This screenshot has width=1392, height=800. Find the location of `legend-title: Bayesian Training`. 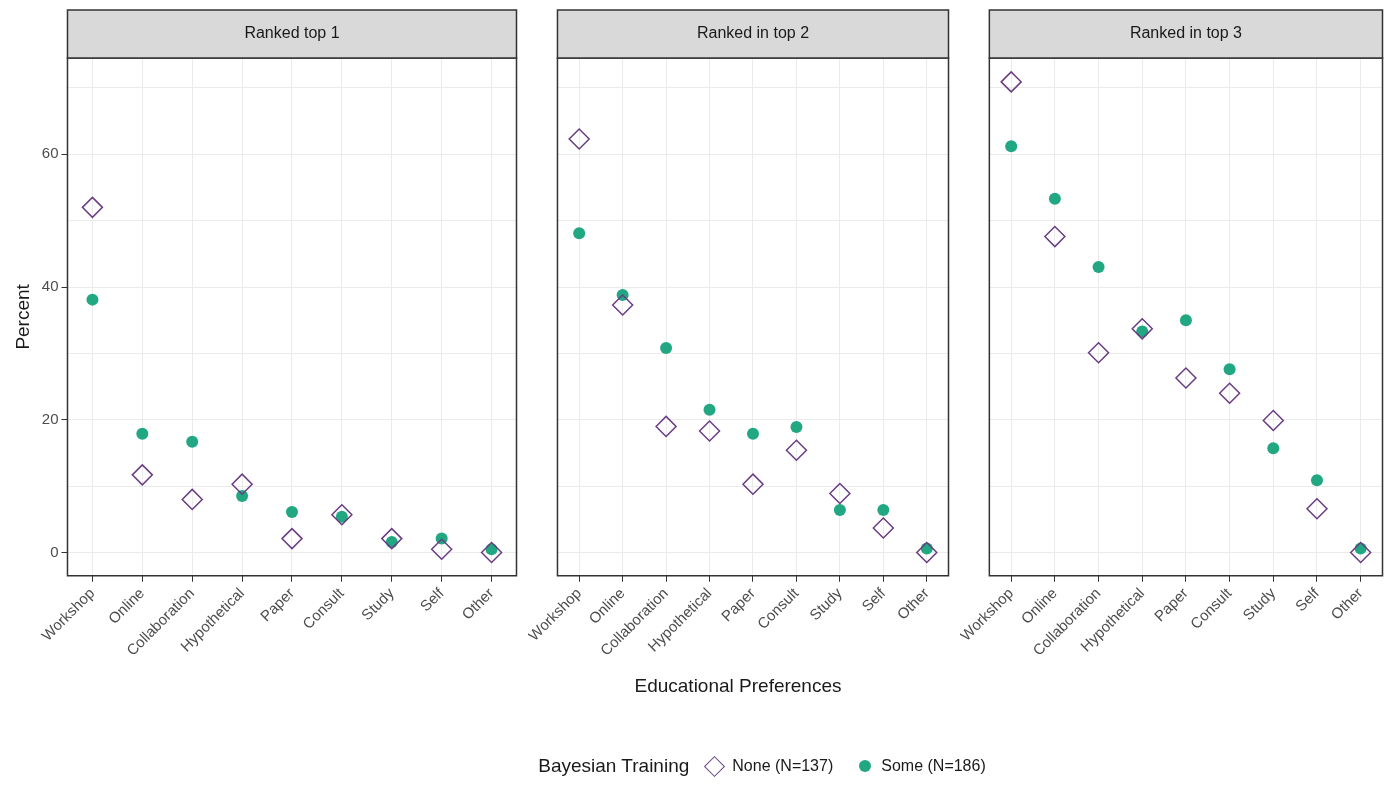

legend-title: Bayesian Training is located at coordinates (614, 766).